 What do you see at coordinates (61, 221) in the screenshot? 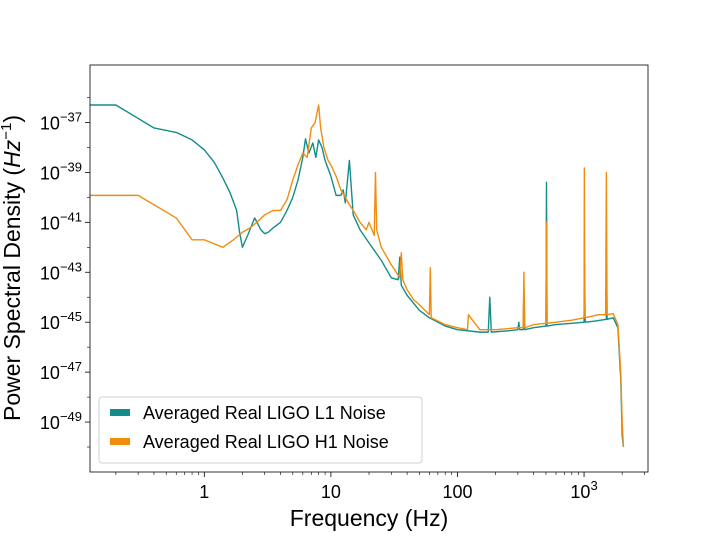
I see `y-tick-label: 10−41` at bounding box center [61, 221].